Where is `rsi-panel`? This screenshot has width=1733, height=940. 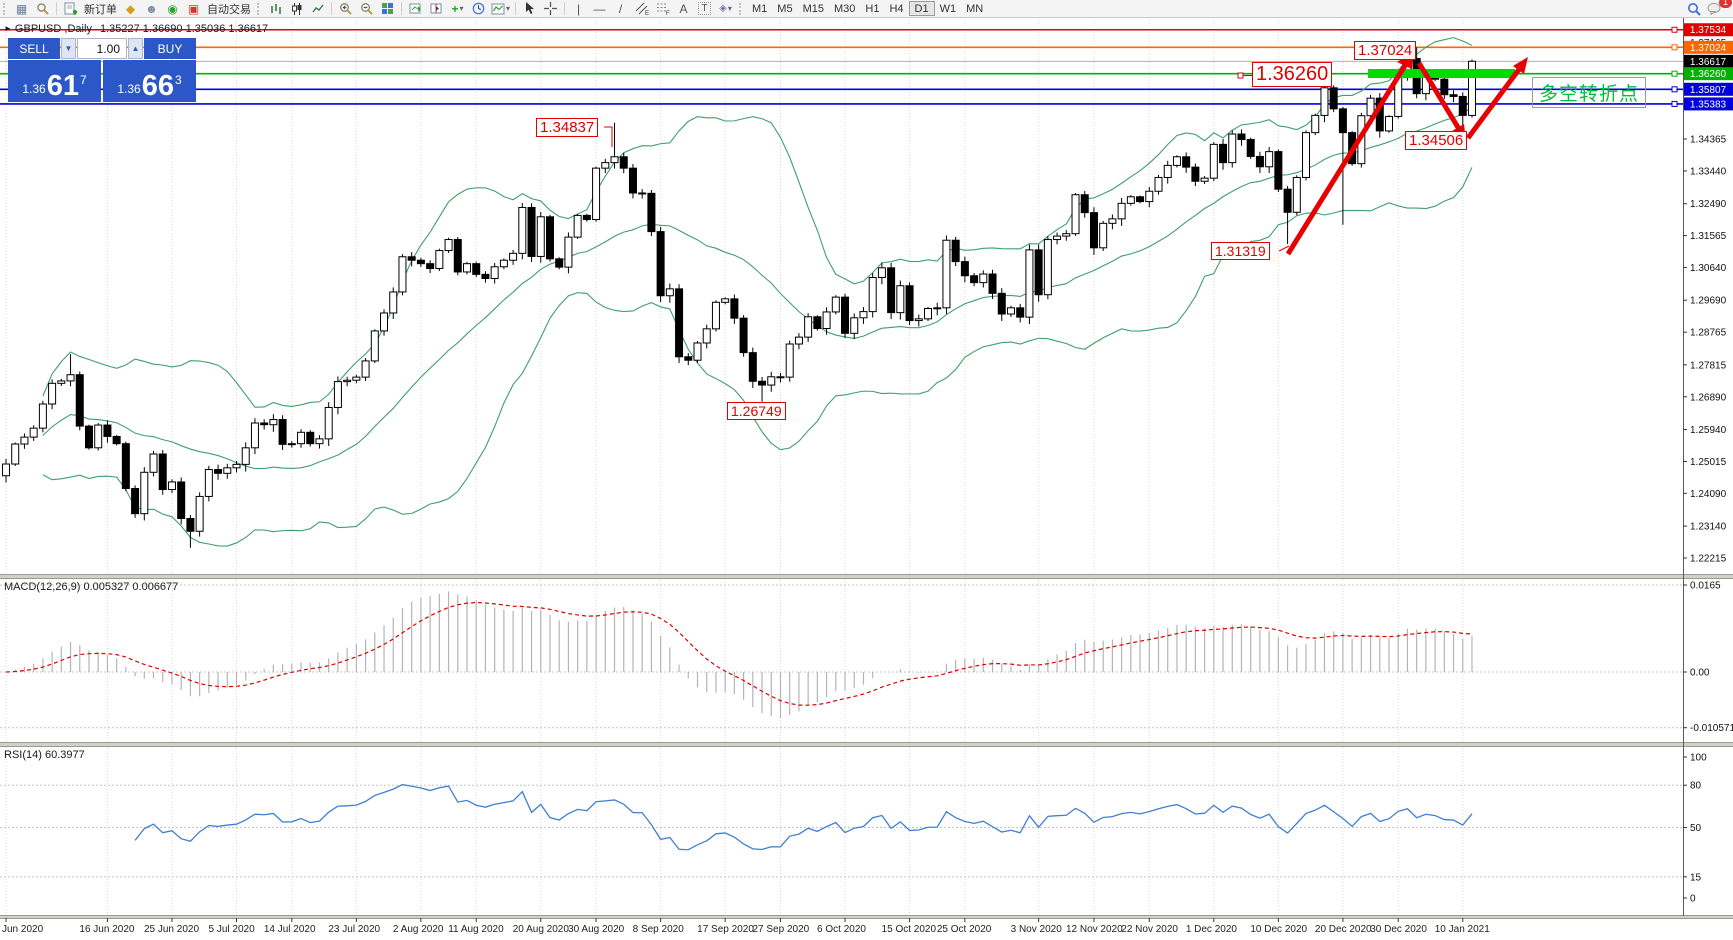 rsi-panel is located at coordinates (841, 830).